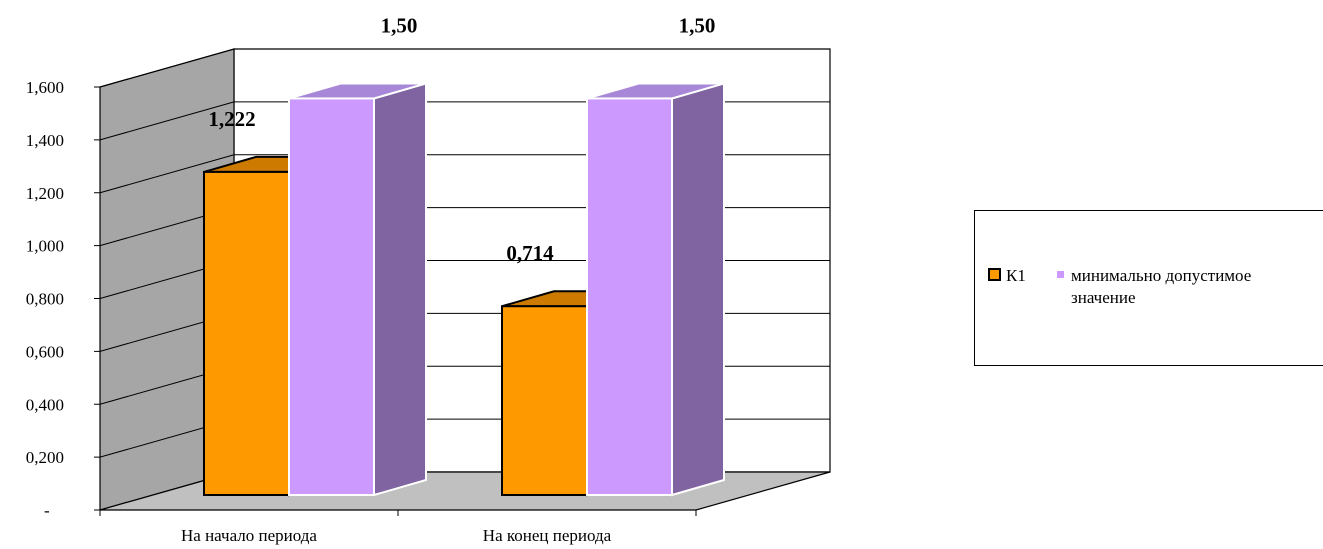 Image resolution: width=1323 pixels, height=549 pixels. Describe the element at coordinates (45, 457) in the screenshot. I see `y-tick-label: 0,200` at that location.